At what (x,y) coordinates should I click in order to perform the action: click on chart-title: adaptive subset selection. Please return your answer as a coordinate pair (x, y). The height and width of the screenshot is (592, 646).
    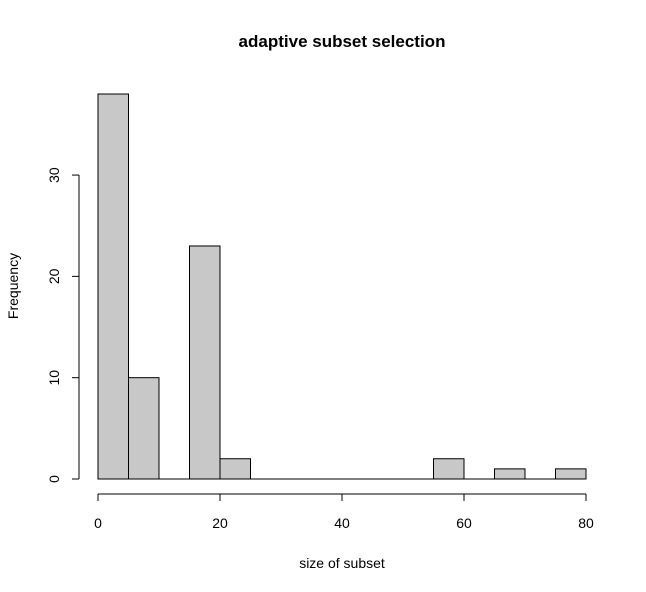
    Looking at the image, I should click on (342, 41).